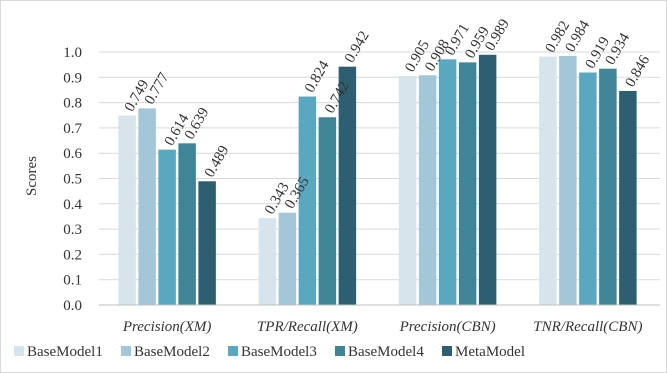  Describe the element at coordinates (72, 104) in the screenshot. I see `y-tick-label: 0.8` at that location.